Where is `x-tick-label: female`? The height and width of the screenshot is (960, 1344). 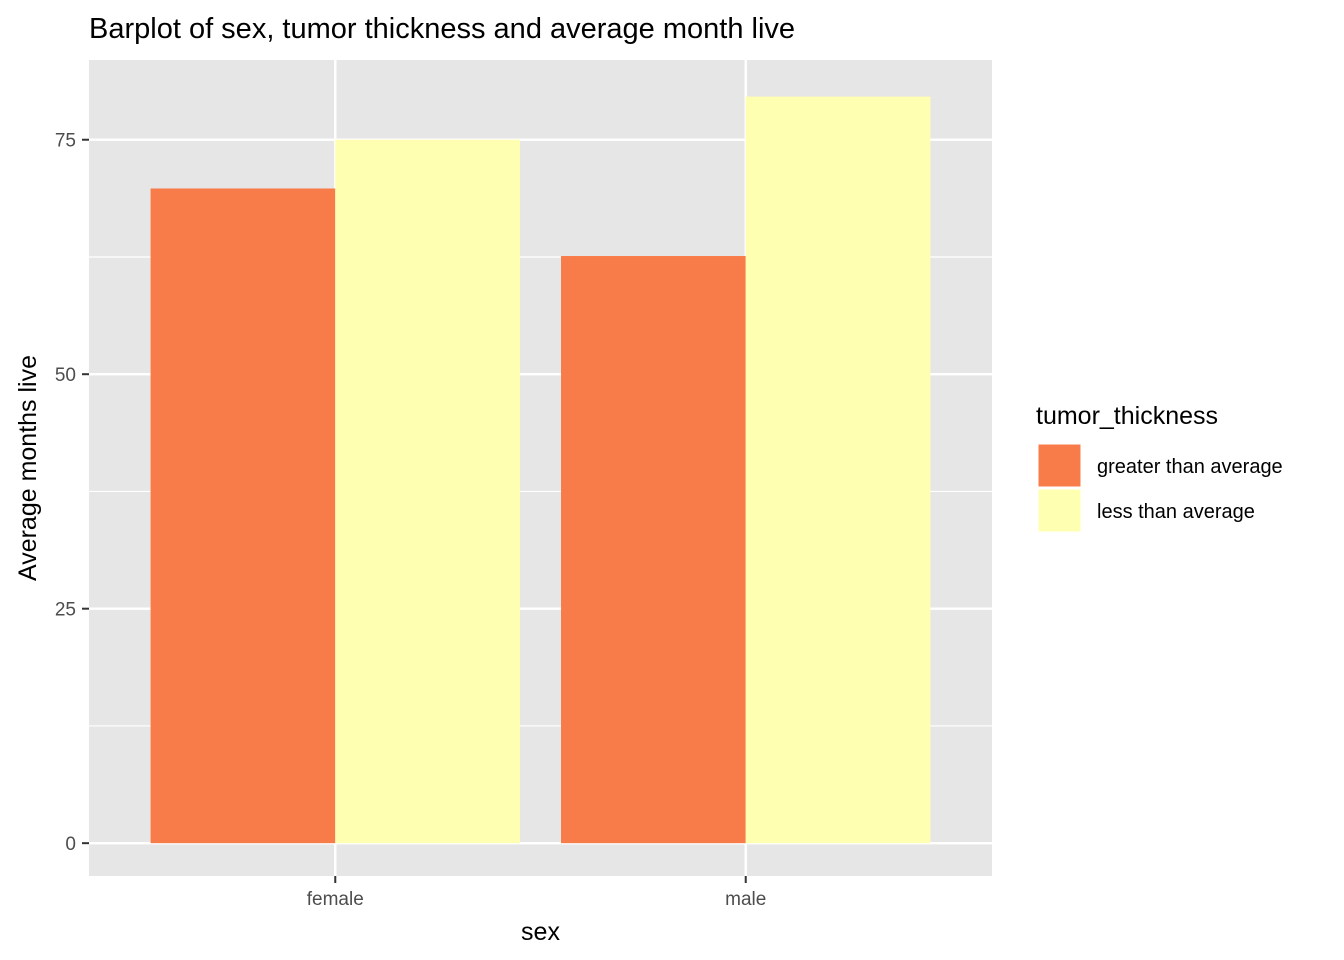
x-tick-label: female is located at coordinates (335, 899).